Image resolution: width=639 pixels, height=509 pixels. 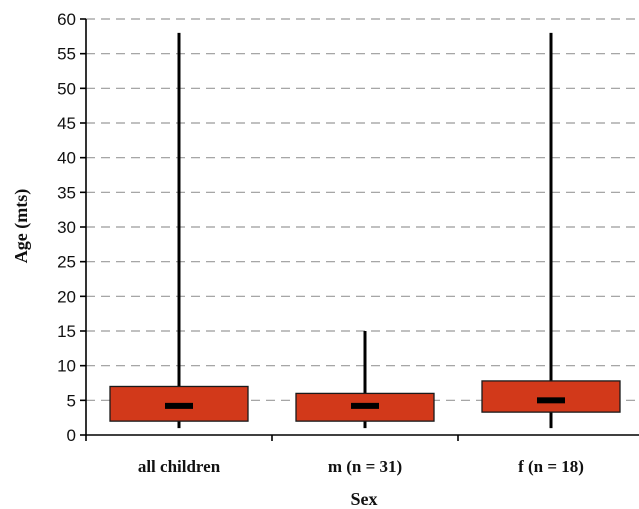 I want to click on y-tick-label-25: 25, so click(x=66, y=262).